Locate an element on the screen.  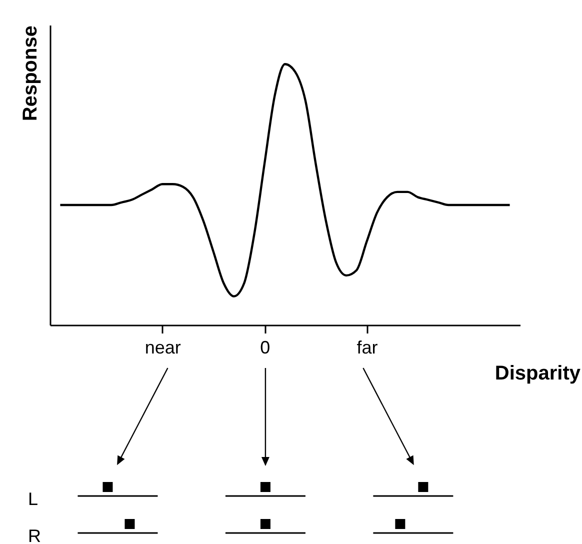
x-axis-title: Disparity is located at coordinates (538, 373).